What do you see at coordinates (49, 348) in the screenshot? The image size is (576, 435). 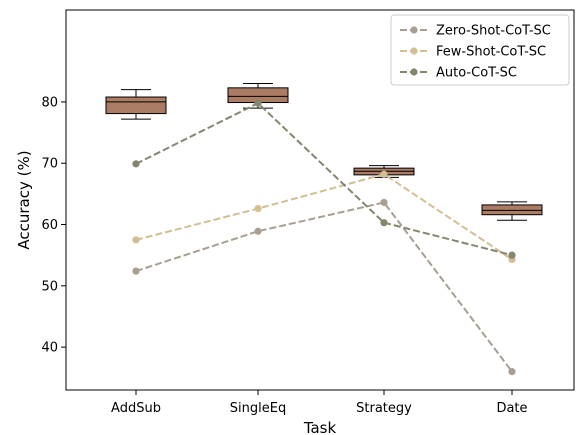 I see `y-tick-label: 40` at bounding box center [49, 348].